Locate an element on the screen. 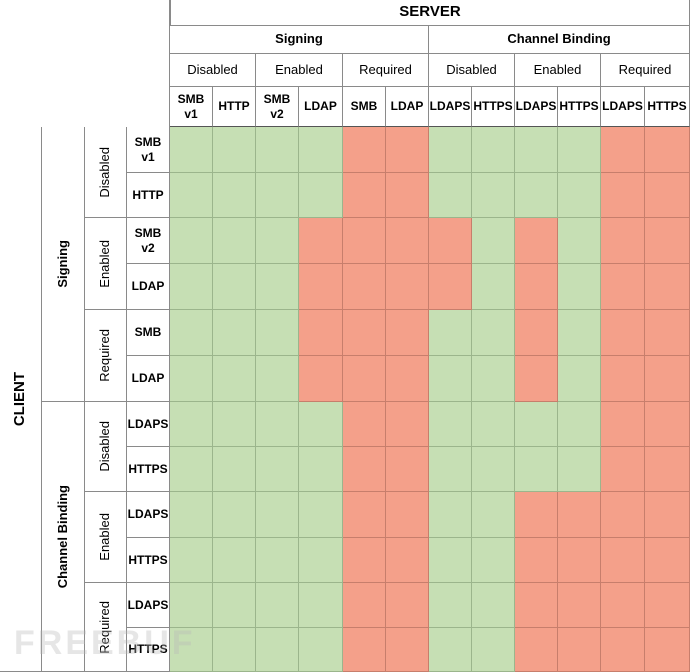 This screenshot has height=672, width=690. server-group-label: Signing is located at coordinates (299, 39).